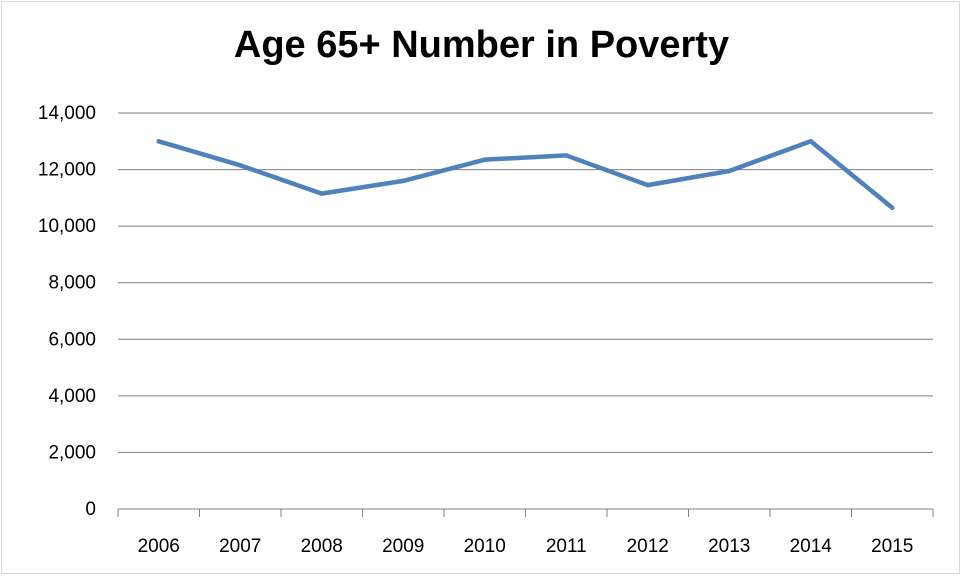 This screenshot has height=577, width=963. Describe the element at coordinates (322, 546) in the screenshot. I see `x-tick-label: 2008` at that location.